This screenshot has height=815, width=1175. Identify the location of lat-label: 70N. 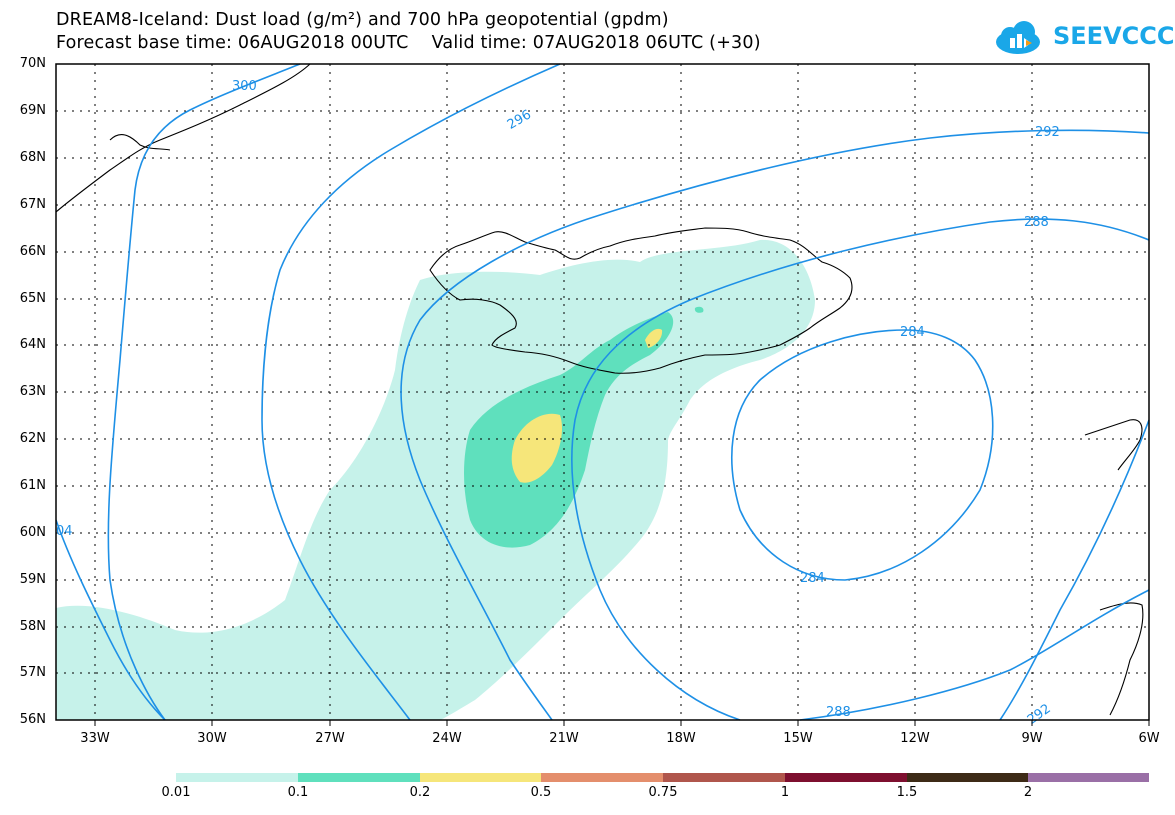
(32, 63).